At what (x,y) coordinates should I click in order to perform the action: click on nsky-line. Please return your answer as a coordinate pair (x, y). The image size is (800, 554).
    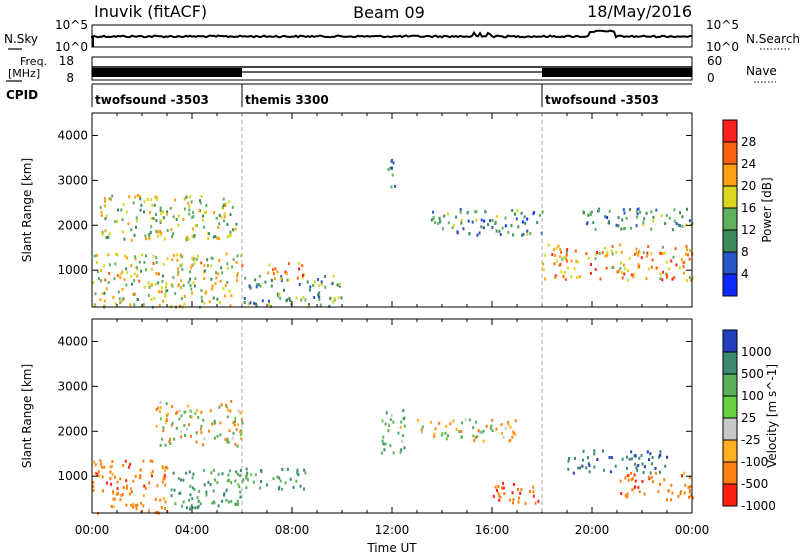
    Looking at the image, I should click on (391, 34).